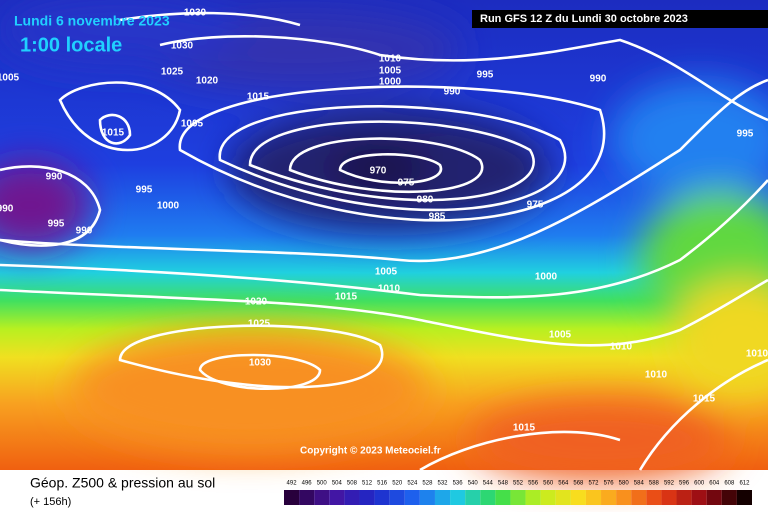 This screenshot has height=512, width=768. What do you see at coordinates (699, 484) in the screenshot?
I see `scale-label: 600` at bounding box center [699, 484].